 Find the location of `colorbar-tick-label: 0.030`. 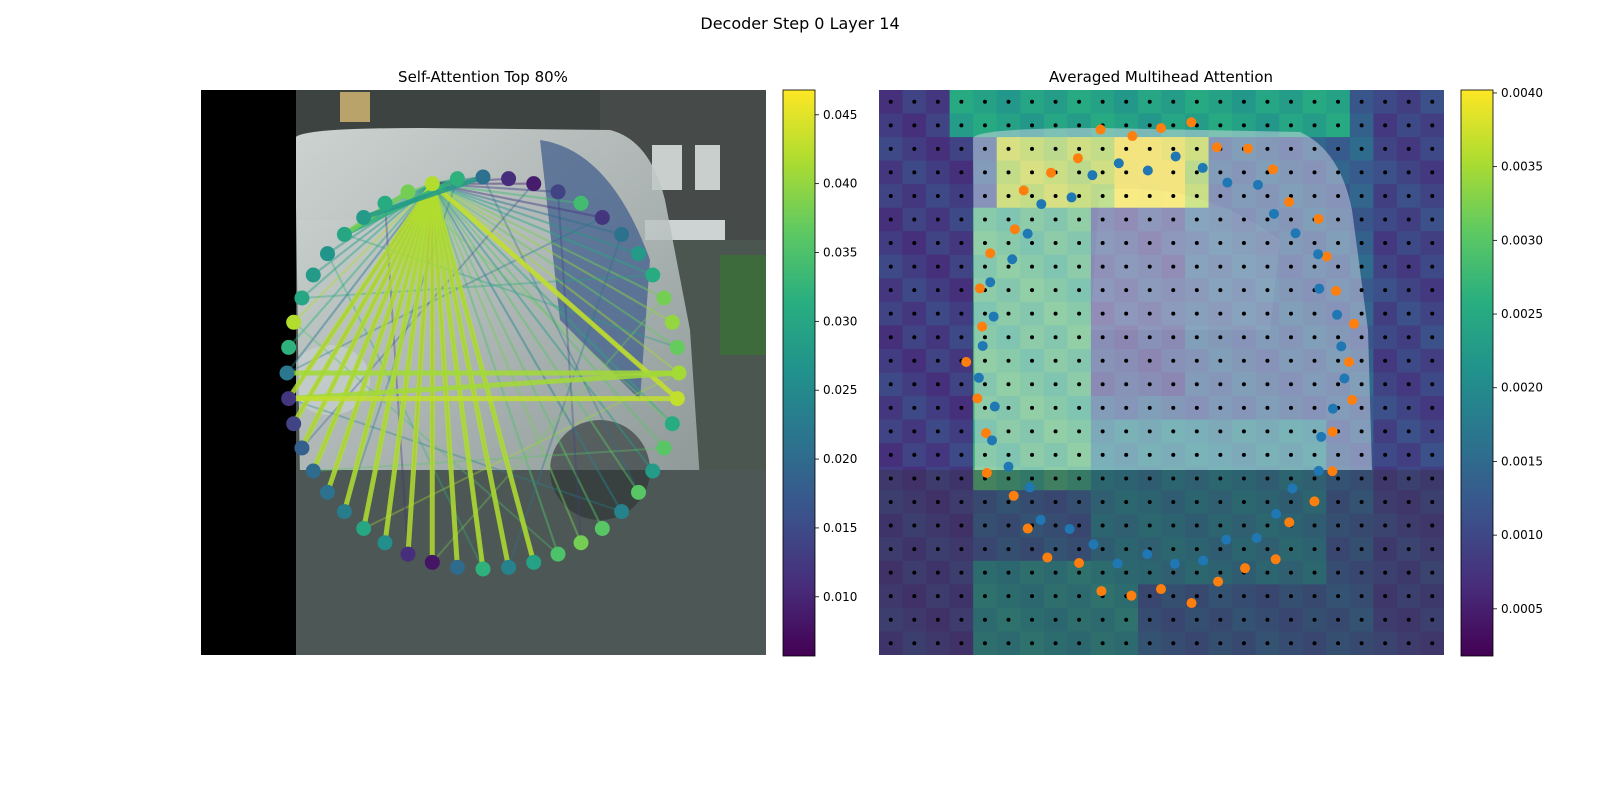

colorbar-tick-label: 0.030 is located at coordinates (840, 321).